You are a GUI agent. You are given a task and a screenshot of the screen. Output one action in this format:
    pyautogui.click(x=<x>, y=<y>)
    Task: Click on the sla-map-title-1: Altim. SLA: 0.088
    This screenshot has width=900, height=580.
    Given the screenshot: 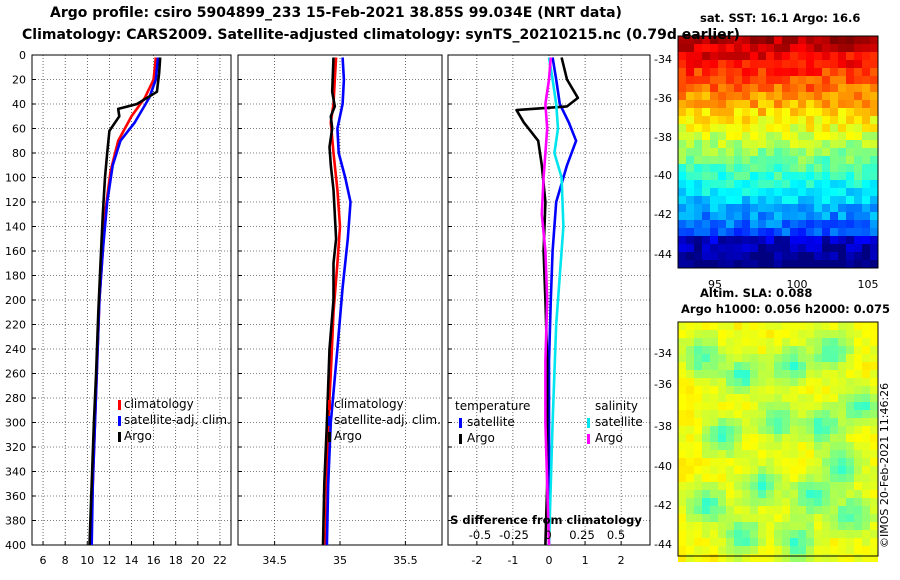 What is the action you would take?
    pyautogui.click(x=756, y=293)
    